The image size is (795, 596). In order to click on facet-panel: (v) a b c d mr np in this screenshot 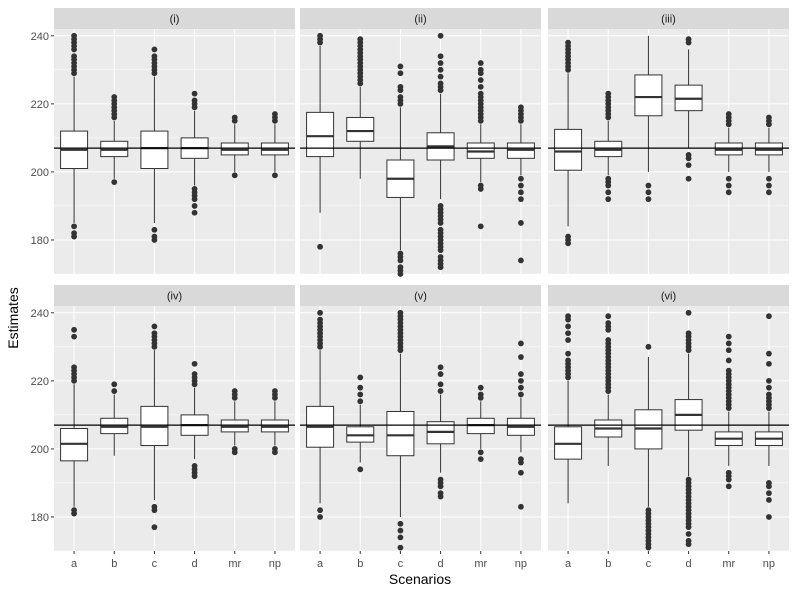, I will do `click(420, 427)`.